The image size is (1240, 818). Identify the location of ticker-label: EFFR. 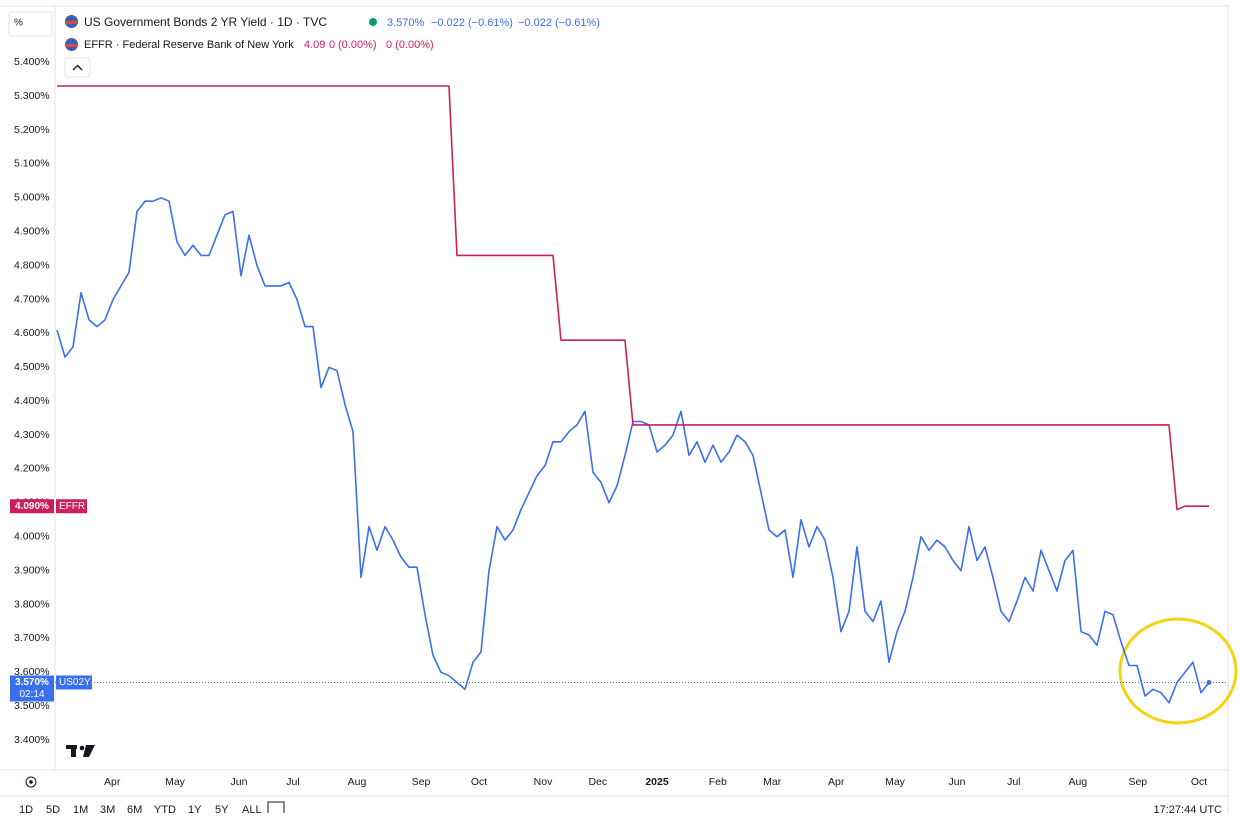
(72, 506).